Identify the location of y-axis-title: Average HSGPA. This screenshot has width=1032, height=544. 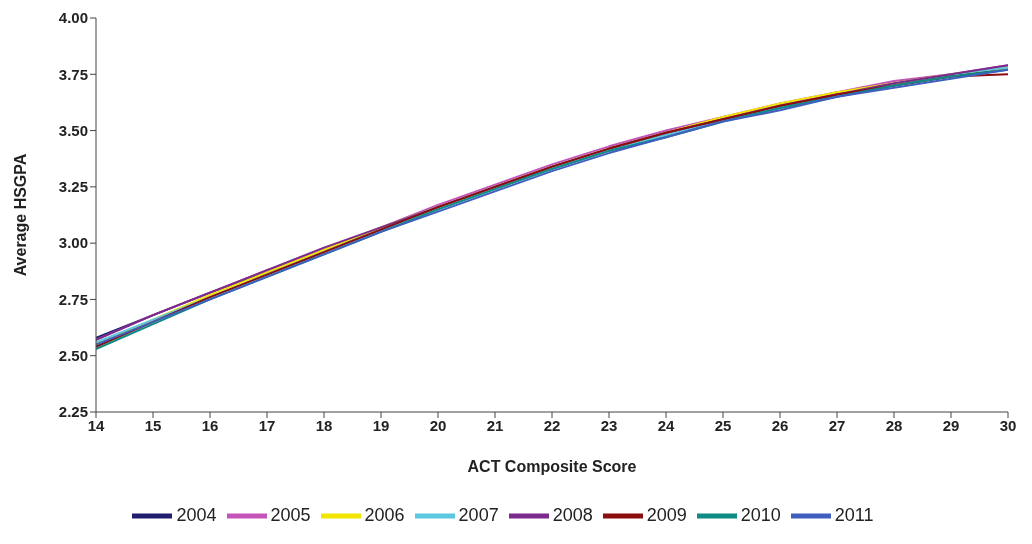
(20, 215).